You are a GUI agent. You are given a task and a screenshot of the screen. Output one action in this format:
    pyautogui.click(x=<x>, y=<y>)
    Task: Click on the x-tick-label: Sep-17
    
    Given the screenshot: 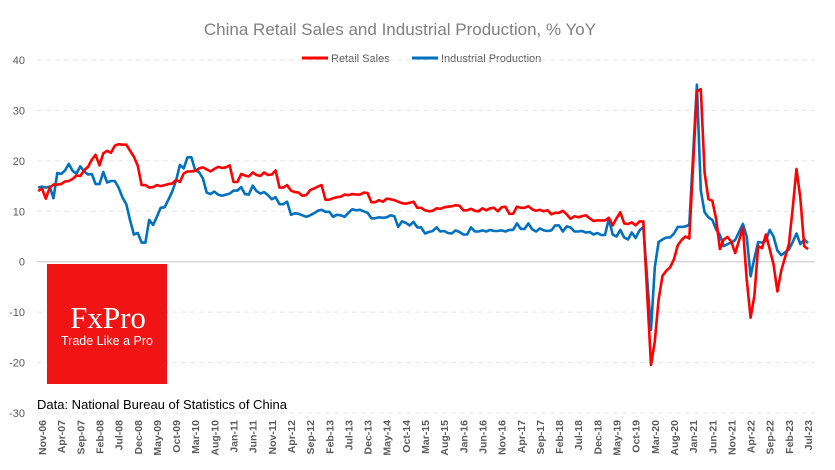 What is the action you would take?
    pyautogui.click(x=541, y=437)
    